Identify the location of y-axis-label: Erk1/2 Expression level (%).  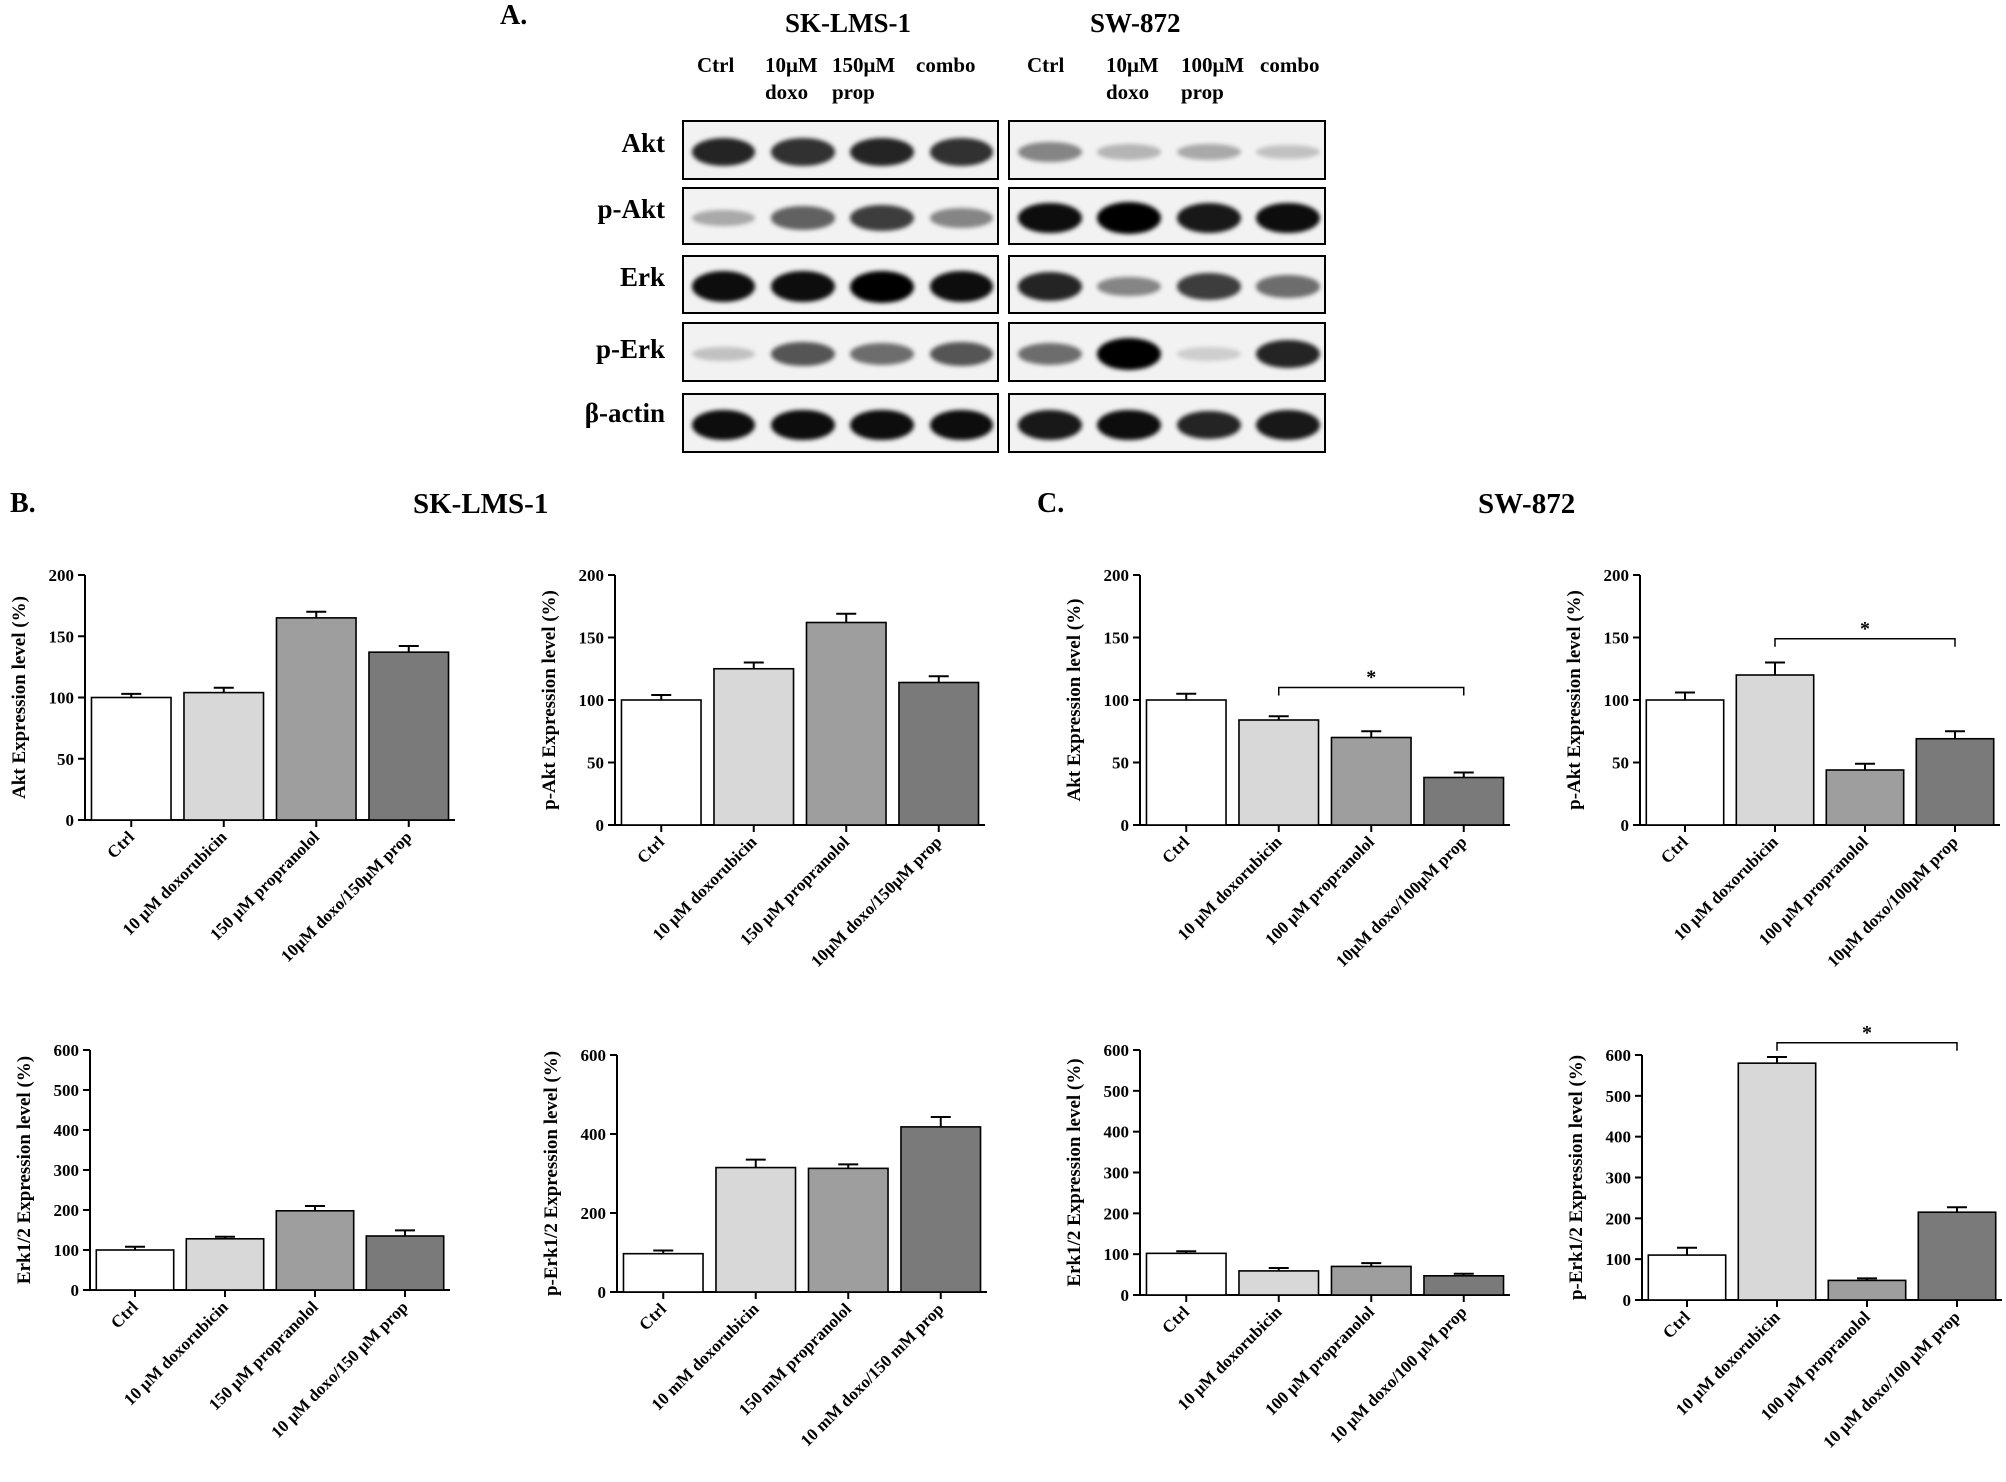
(1074, 1172).